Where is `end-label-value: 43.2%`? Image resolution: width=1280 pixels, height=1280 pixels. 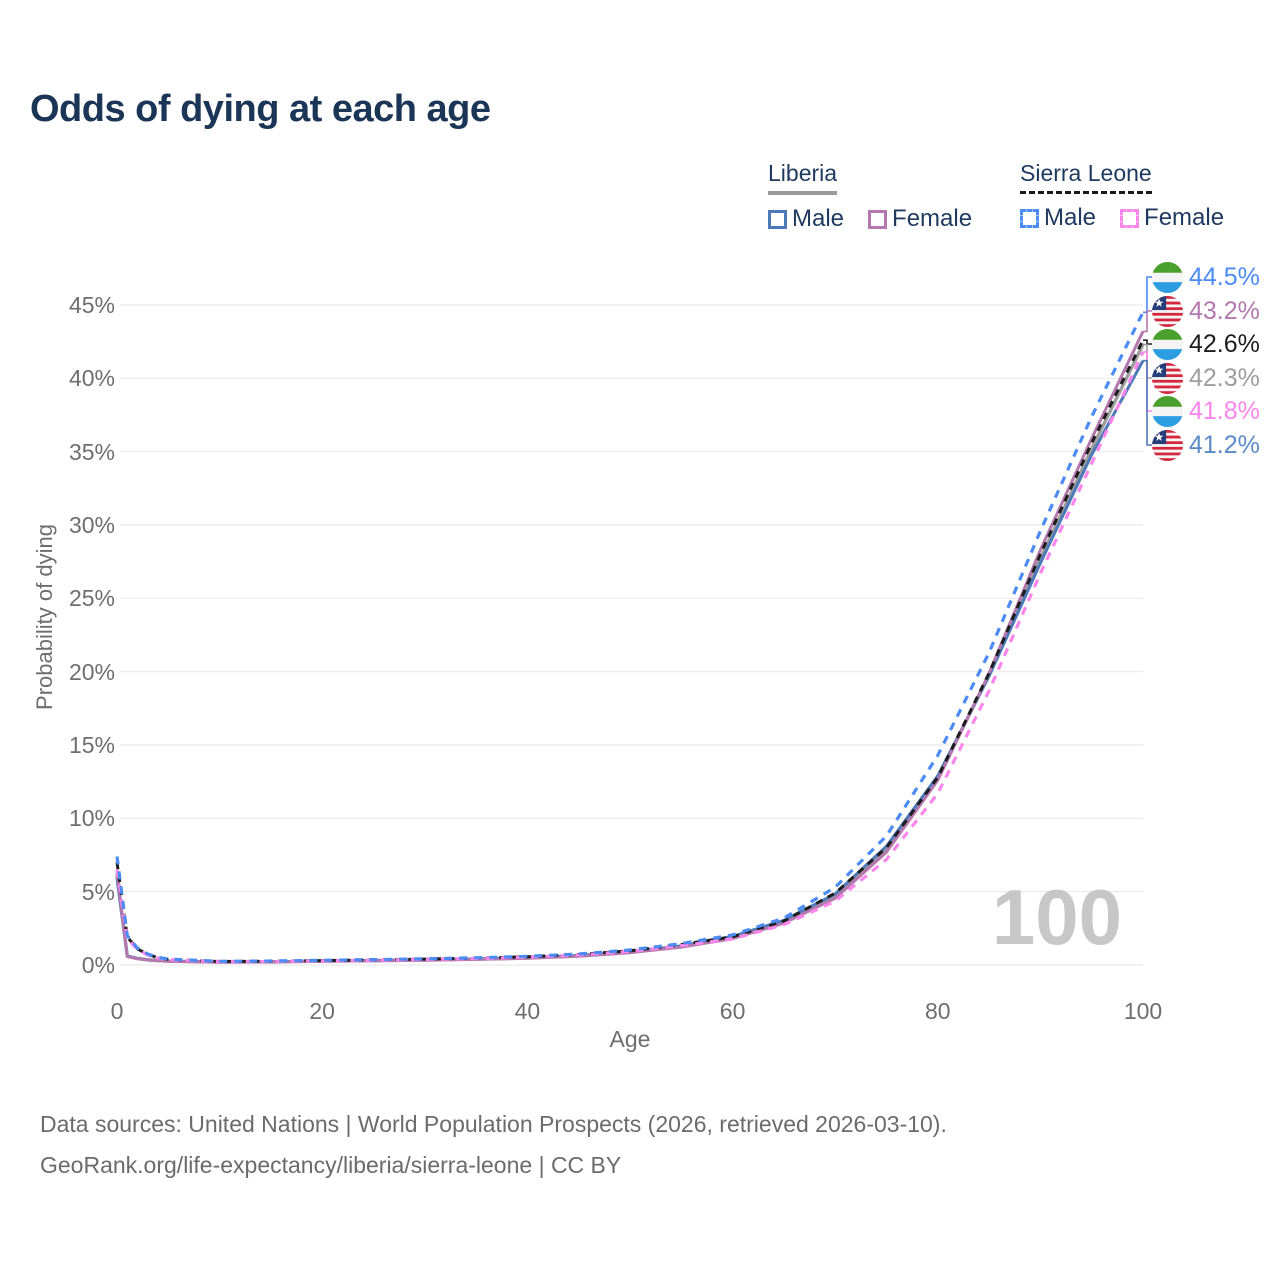 end-label-value: 43.2% is located at coordinates (1224, 310).